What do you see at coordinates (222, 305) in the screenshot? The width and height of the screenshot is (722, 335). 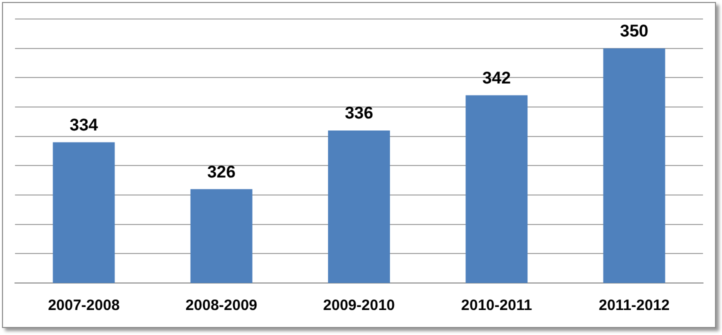 I see `x-tick-label: 2008-2009` at bounding box center [222, 305].